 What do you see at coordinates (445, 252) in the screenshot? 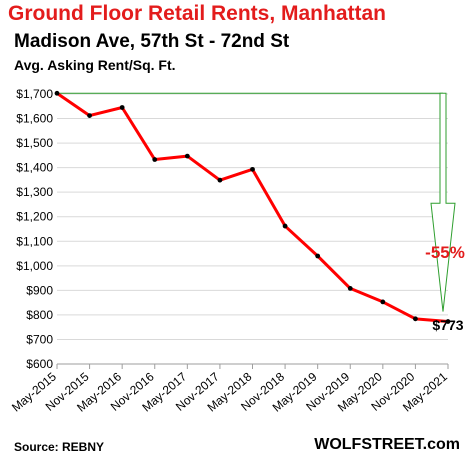
I see `change-percent-label: -55%` at bounding box center [445, 252].